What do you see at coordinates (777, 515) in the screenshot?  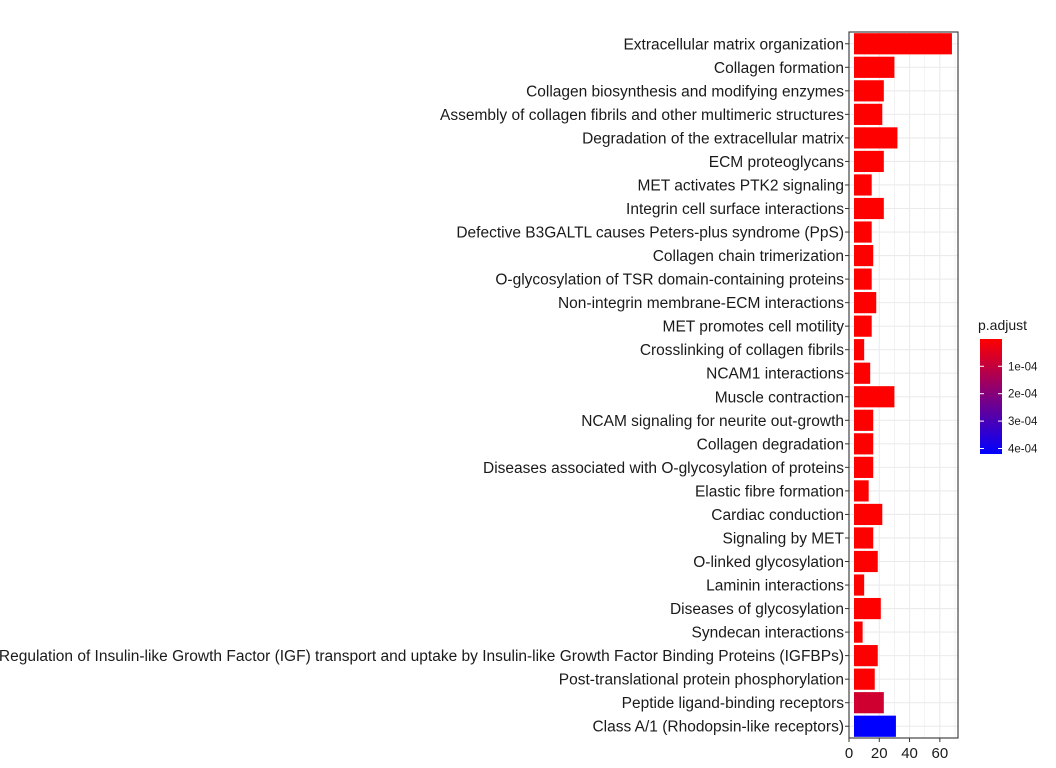 I see `category-label: Cardiac conduction` at bounding box center [777, 515].